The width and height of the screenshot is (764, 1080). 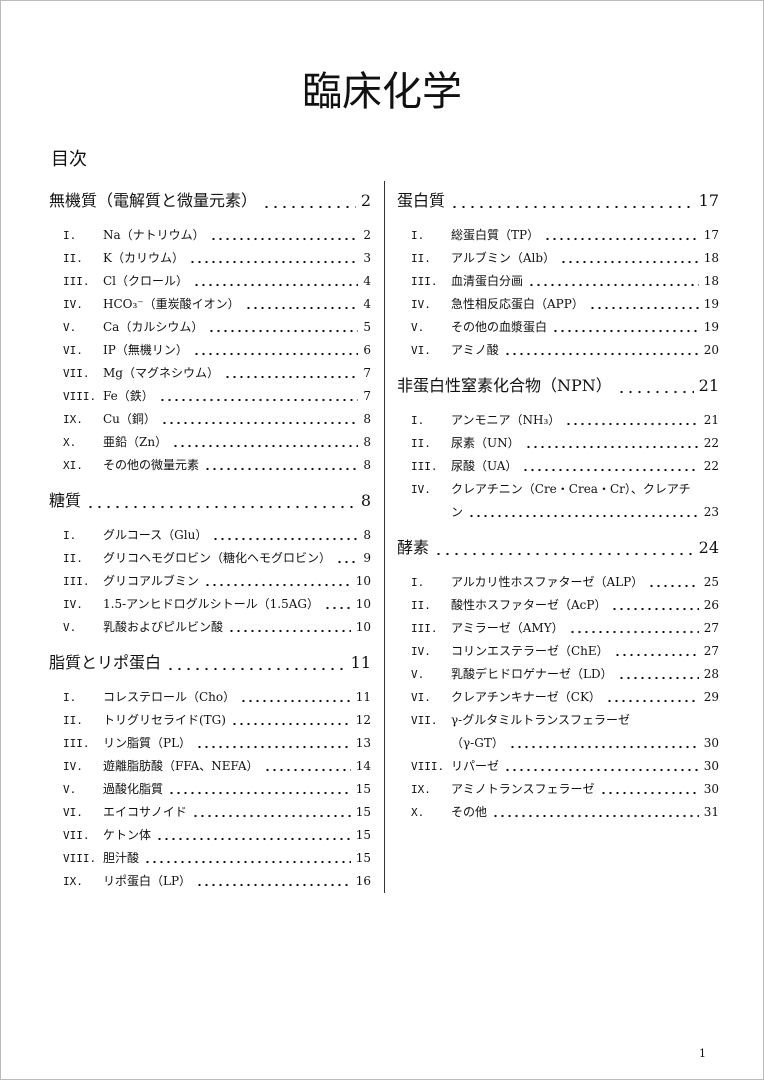 I want to click on toc-item: X. 亜鉛（Zn） 8, so click(x=210, y=442).